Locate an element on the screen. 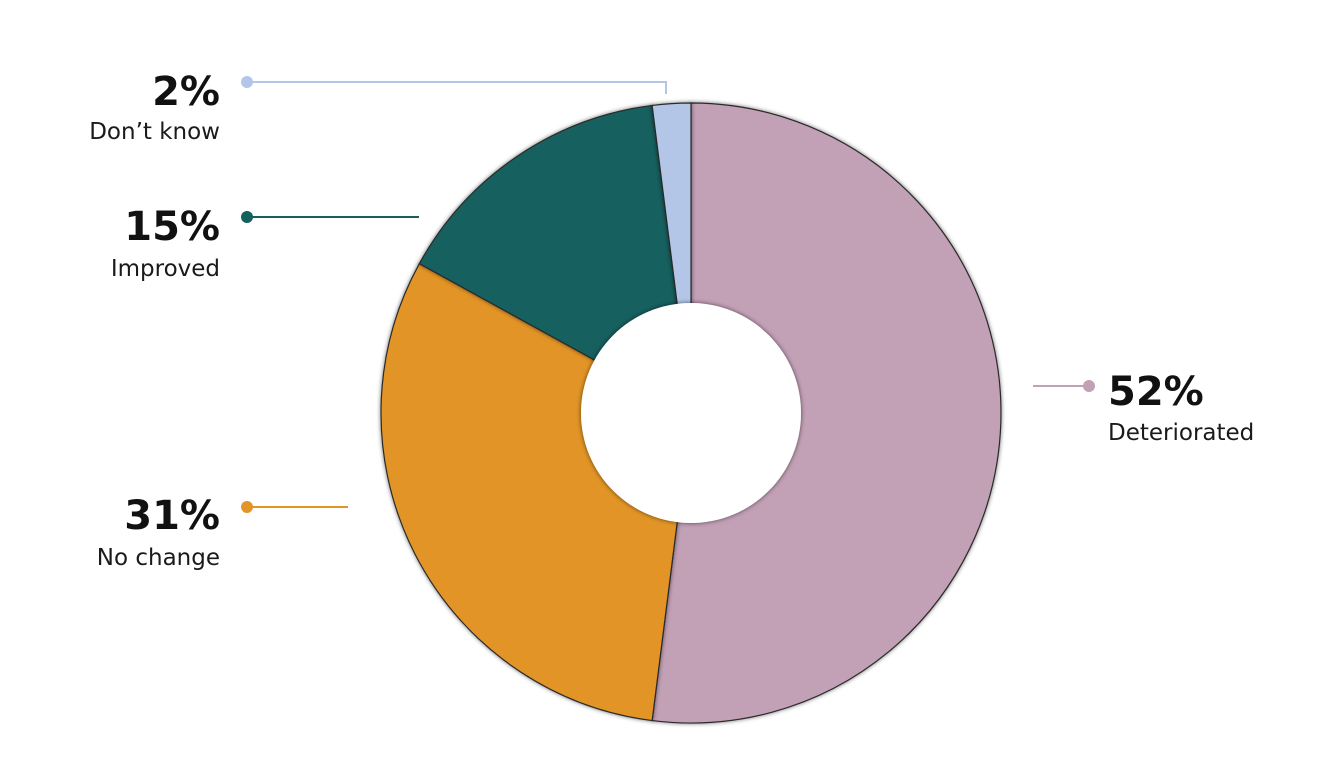 This screenshot has height=766, width=1320. donut-hole is located at coordinates (691, 413).